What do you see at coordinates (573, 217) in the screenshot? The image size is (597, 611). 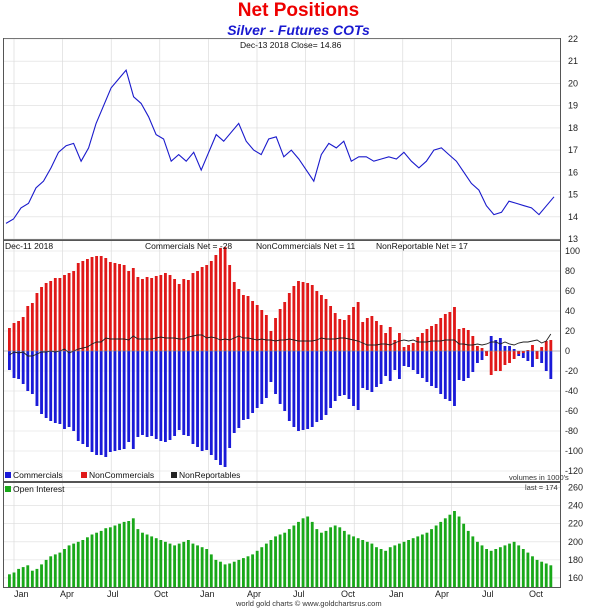 I see `price-ytick-label: 14` at bounding box center [573, 217].